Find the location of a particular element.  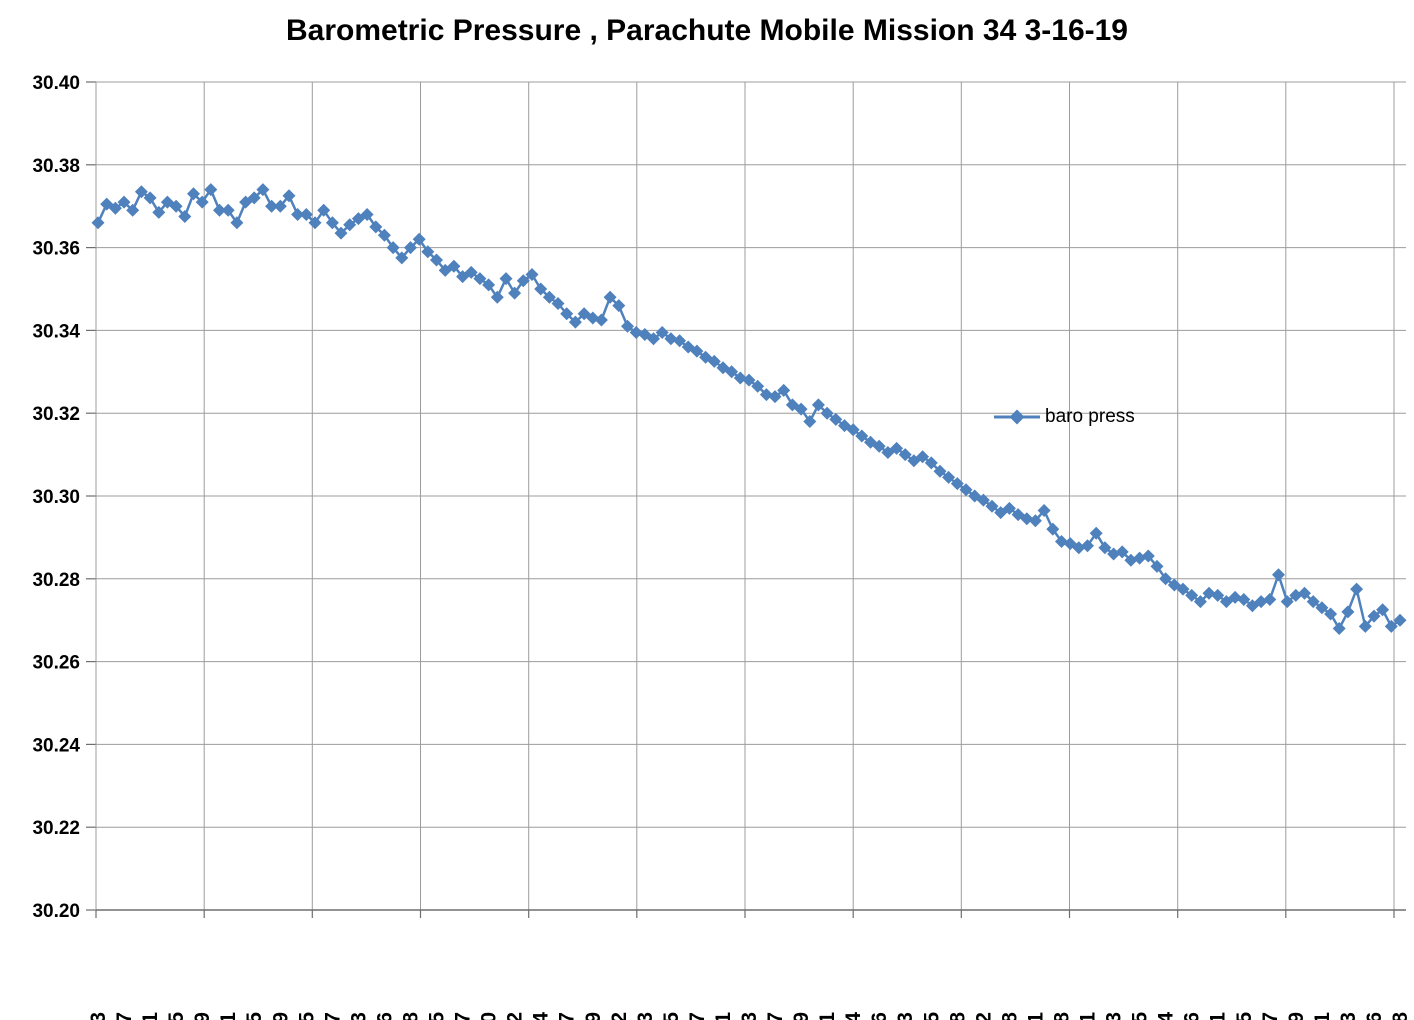

legend-label: baro press is located at coordinates (1090, 416).